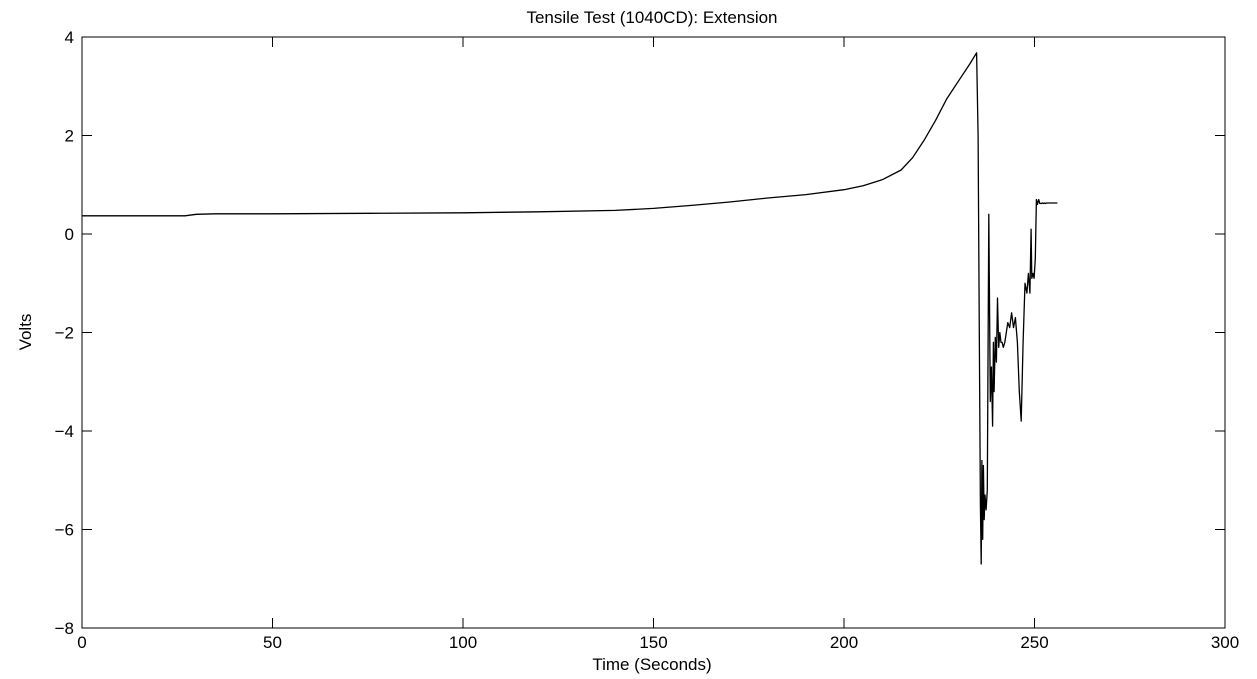  Describe the element at coordinates (81, 642) in the screenshot. I see `x-tick-label: 0` at that location.